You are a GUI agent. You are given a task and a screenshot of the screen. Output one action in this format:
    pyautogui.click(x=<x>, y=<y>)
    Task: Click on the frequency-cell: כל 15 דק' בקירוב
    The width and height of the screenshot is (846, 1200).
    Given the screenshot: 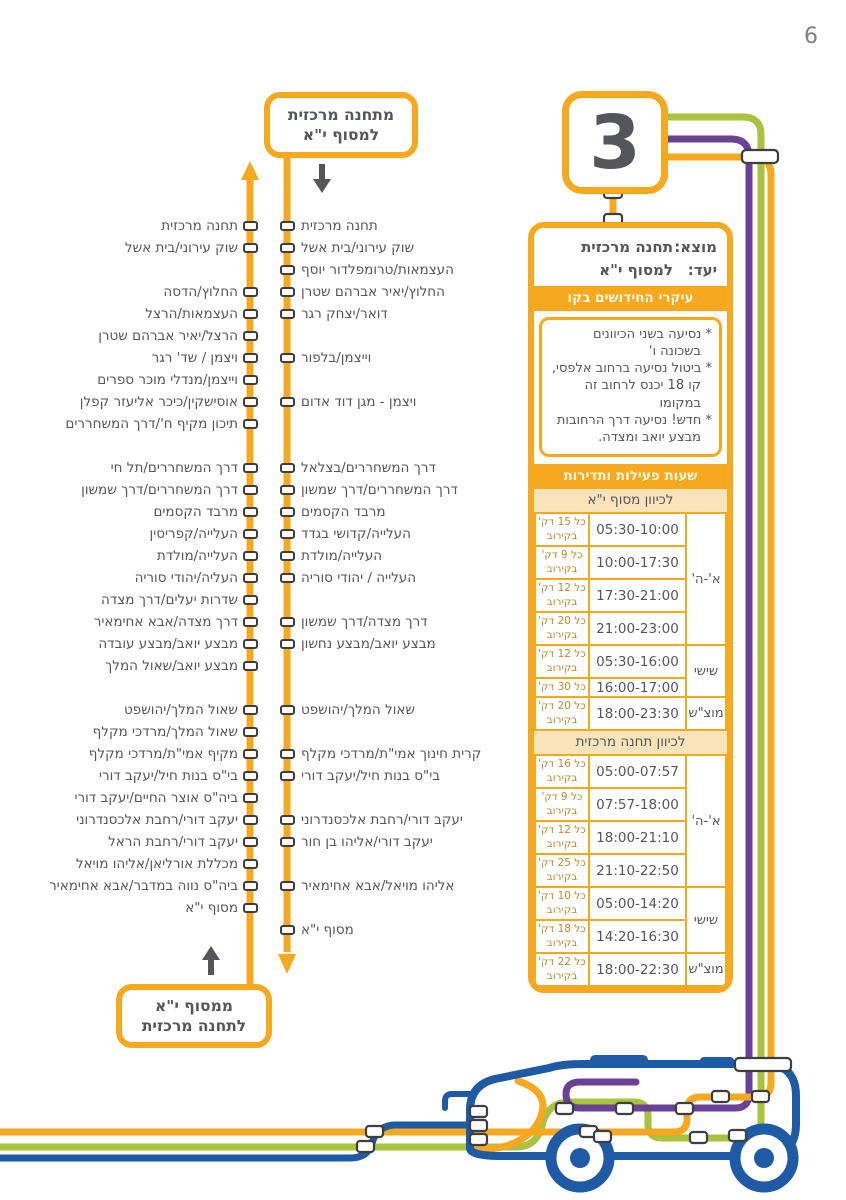 What is the action you would take?
    pyautogui.click(x=562, y=530)
    